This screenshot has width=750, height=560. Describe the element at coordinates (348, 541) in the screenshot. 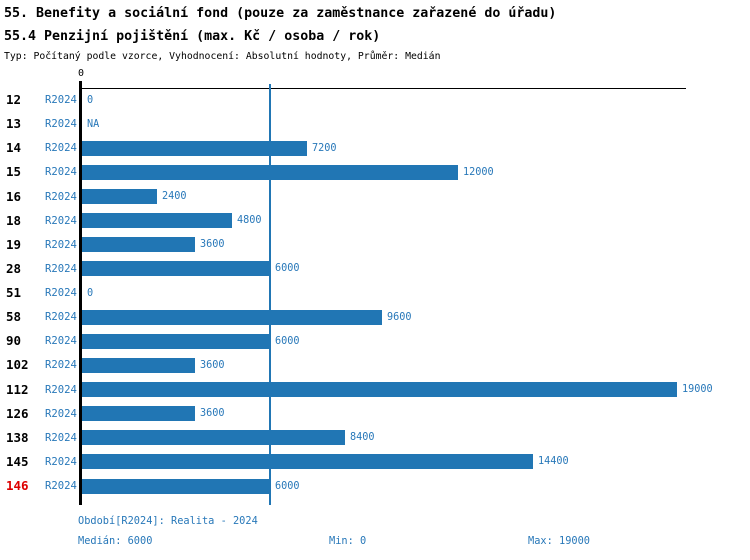

I see `footer-min: Min: 0` at that location.